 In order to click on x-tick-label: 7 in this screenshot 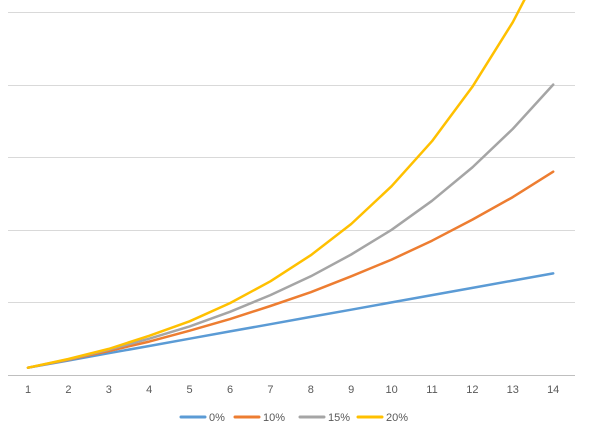, I will do `click(270, 390)`.